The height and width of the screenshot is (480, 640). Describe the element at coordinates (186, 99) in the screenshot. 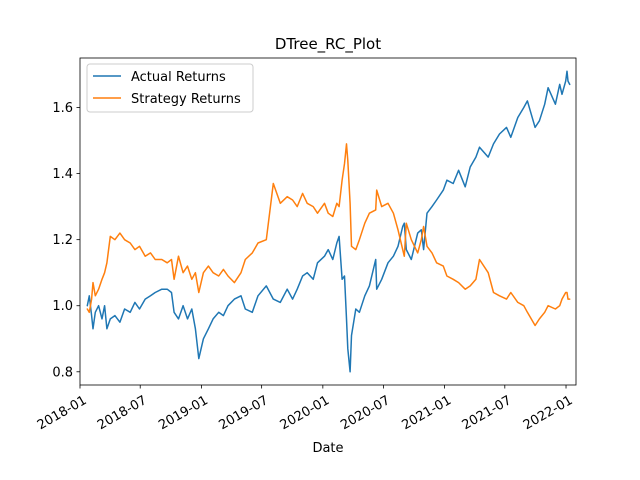

I see `legend-label: Strategy Returns` at that location.